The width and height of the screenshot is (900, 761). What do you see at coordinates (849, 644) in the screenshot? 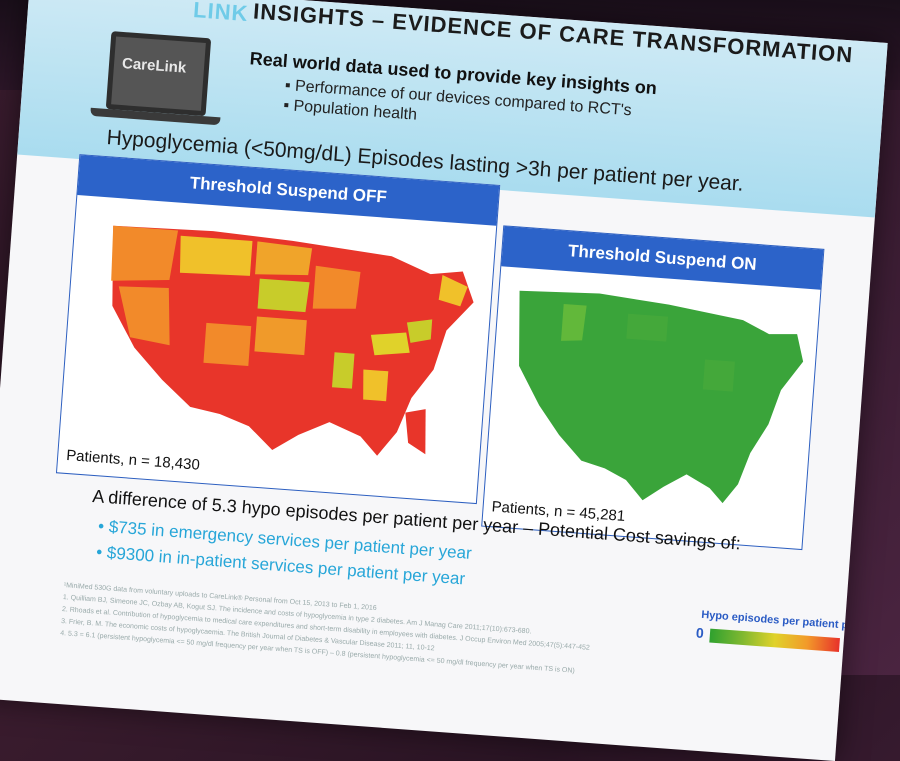
I see `legend-max: 7` at bounding box center [849, 644].